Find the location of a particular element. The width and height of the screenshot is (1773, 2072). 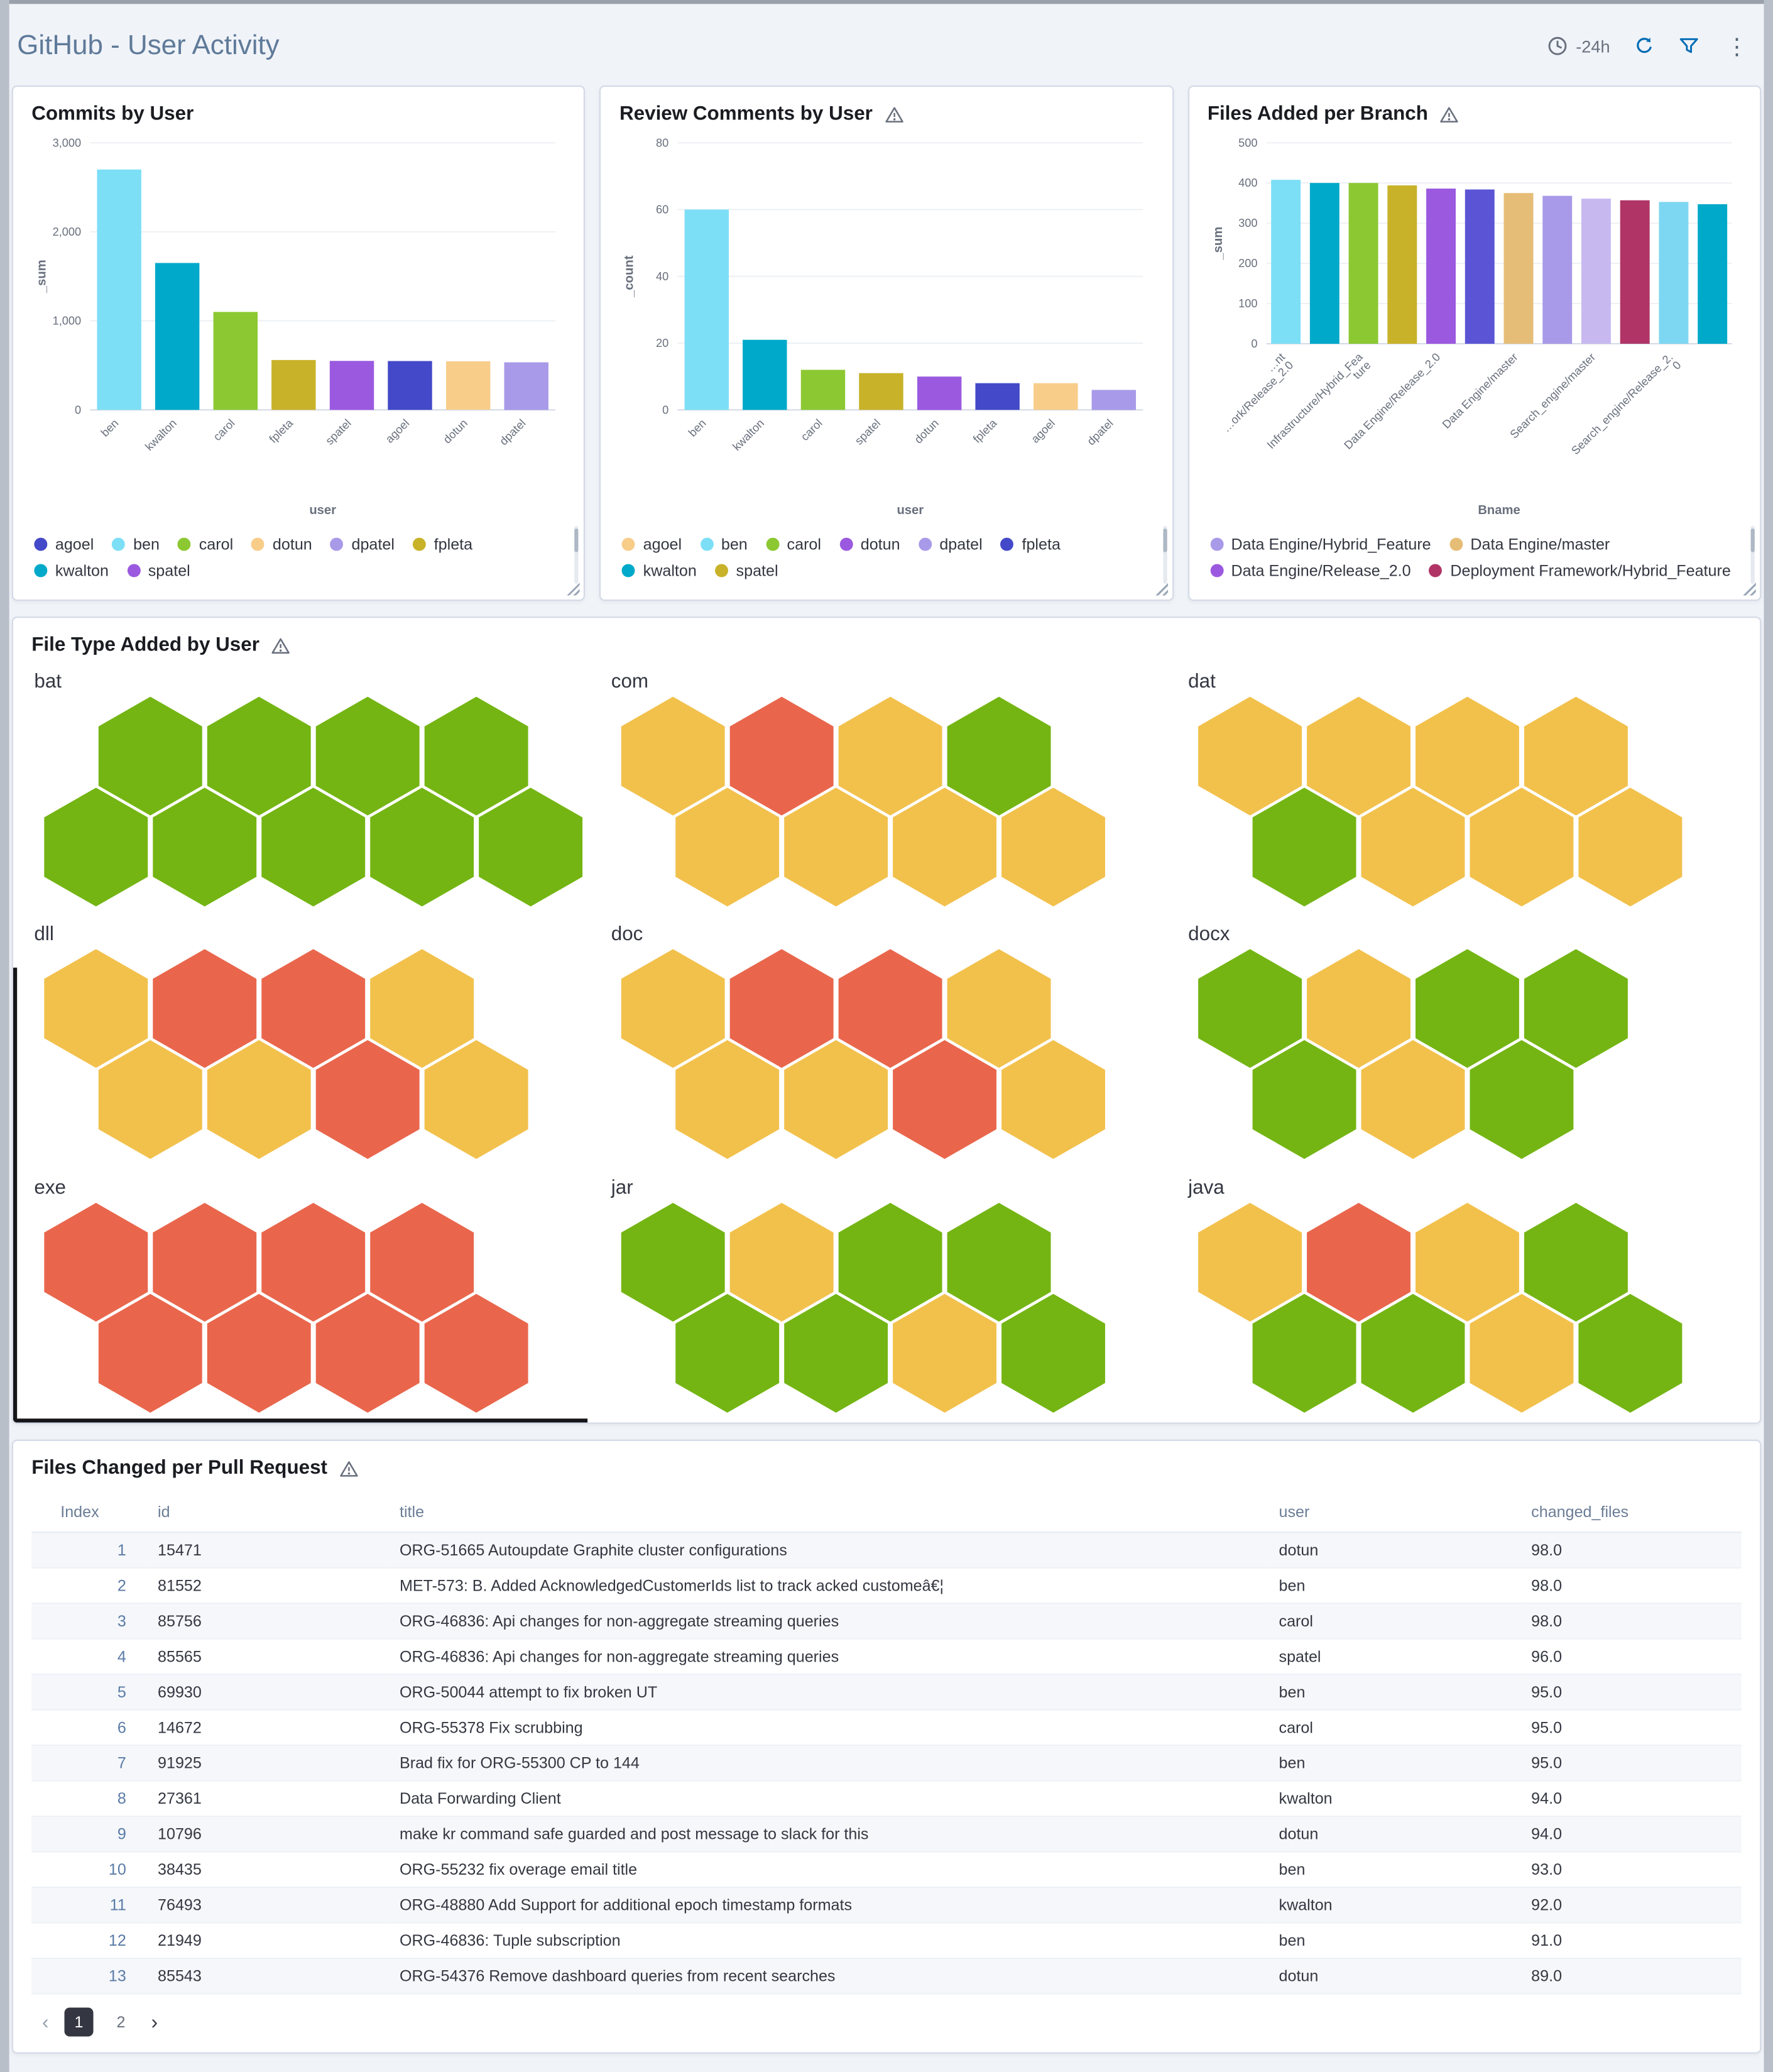

legend-item: agoel is located at coordinates (652, 544).